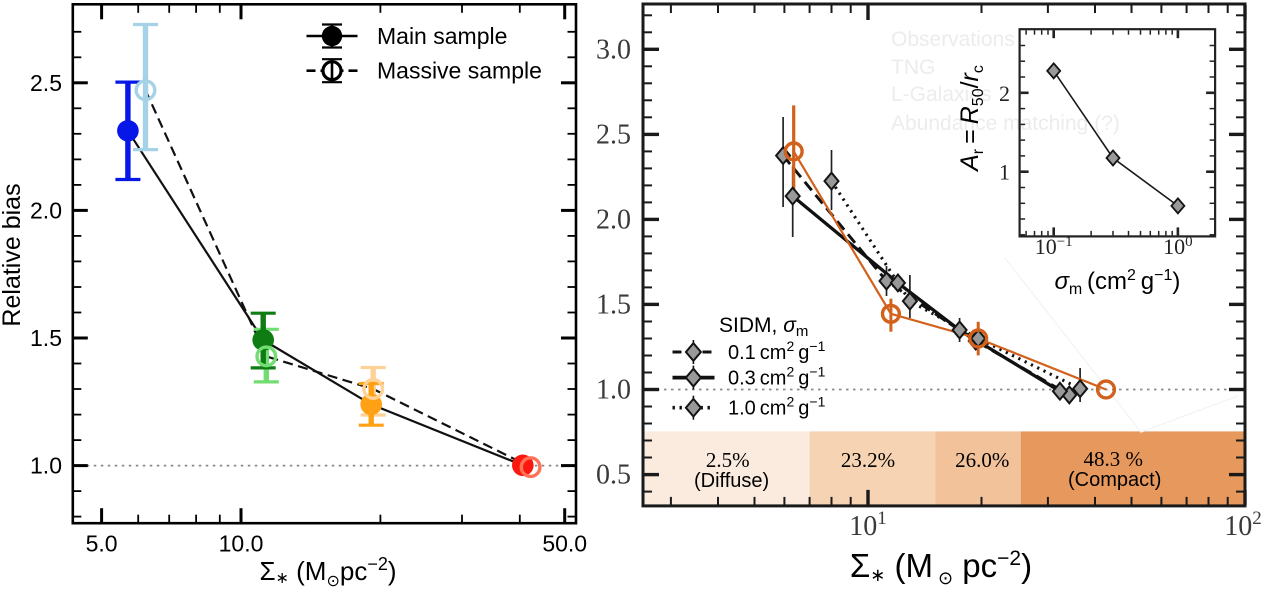 Image resolution: width=1266 pixels, height=594 pixels. I want to click on svg-text: 2, so click(1004, 93).